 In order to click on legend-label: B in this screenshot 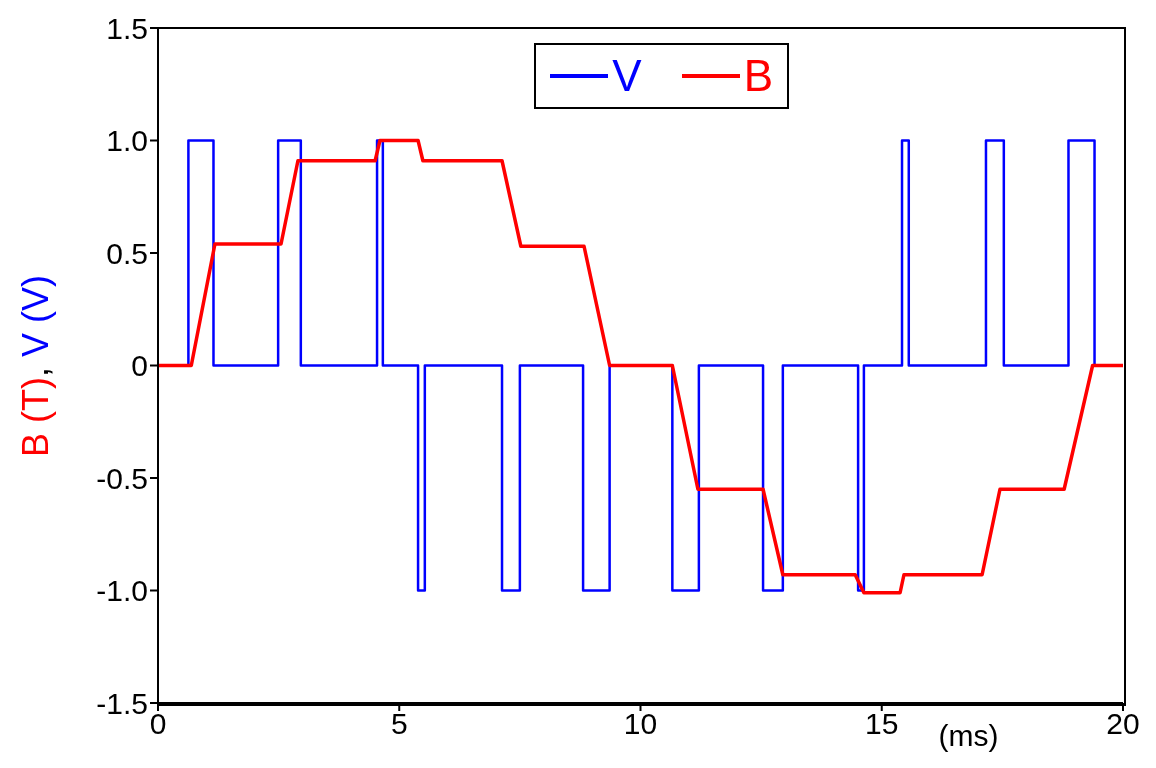, I will do `click(758, 76)`.